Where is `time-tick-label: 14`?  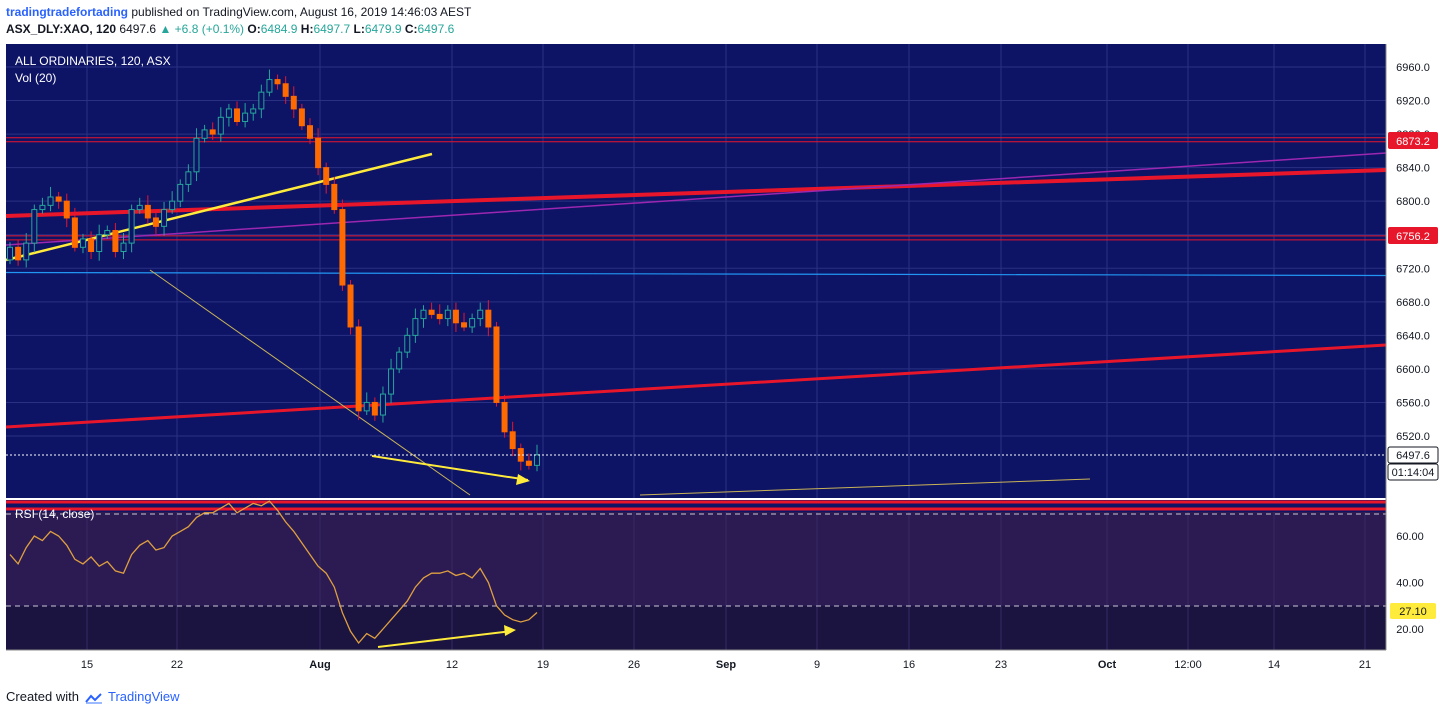
time-tick-label: 14 is located at coordinates (1274, 665).